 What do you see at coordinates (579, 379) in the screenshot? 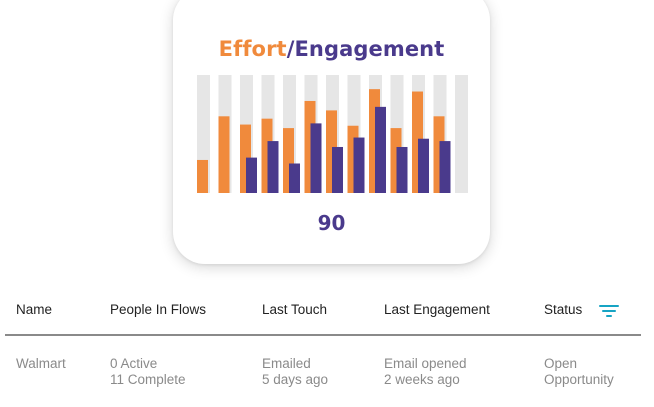
I see `status-line-2: Opportunity` at bounding box center [579, 379].